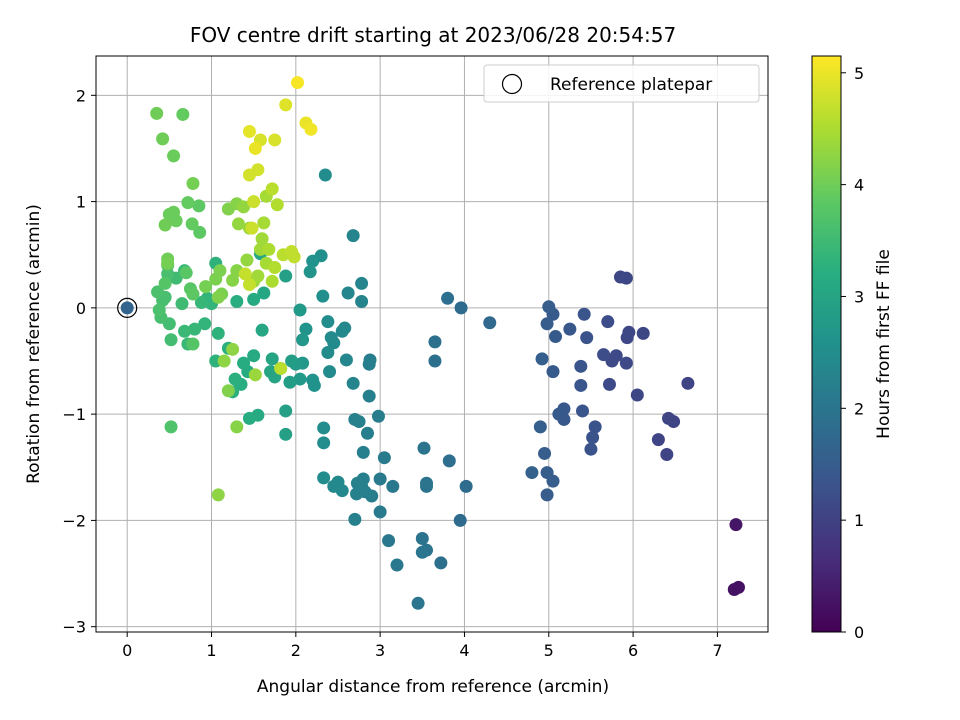 This screenshot has width=960, height=720. Describe the element at coordinates (859, 296) in the screenshot. I see `colorbar-tick-label: 3` at that location.